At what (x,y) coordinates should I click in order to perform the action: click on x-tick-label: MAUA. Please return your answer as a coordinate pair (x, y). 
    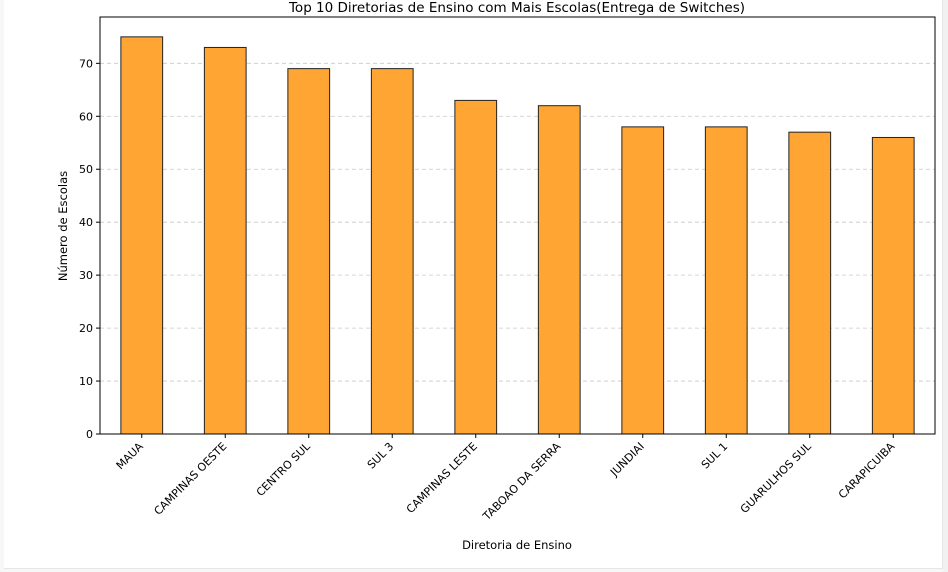
    Looking at the image, I should click on (130, 456).